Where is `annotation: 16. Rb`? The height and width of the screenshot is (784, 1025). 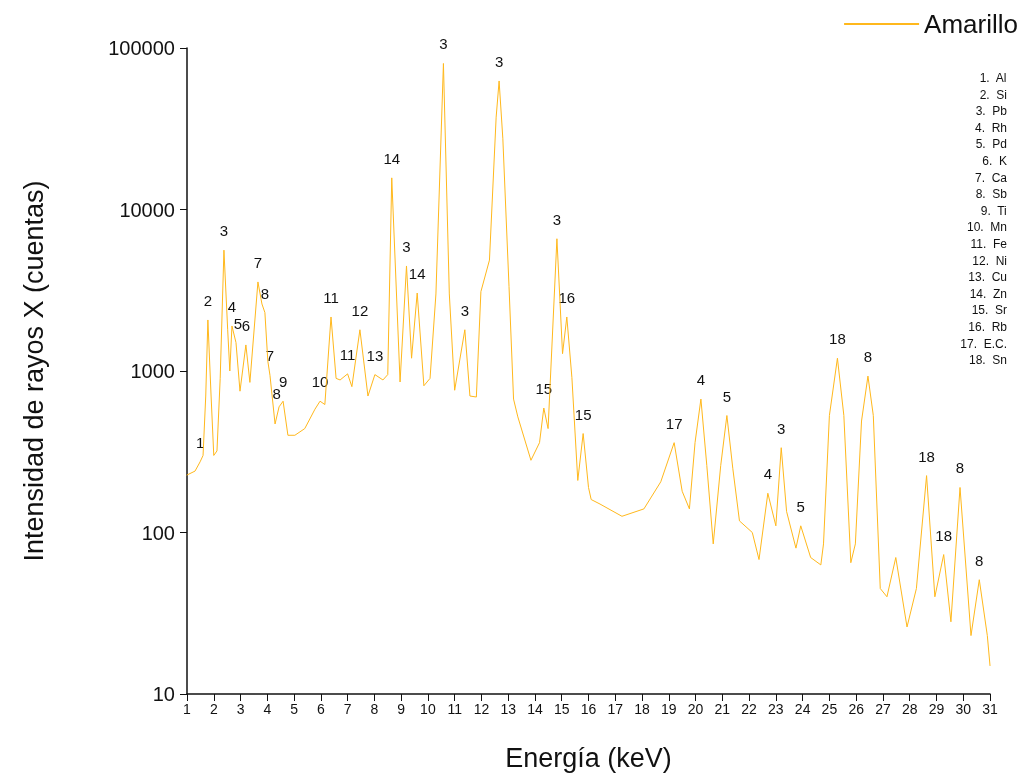 annotation: 16. Rb is located at coordinates (988, 327).